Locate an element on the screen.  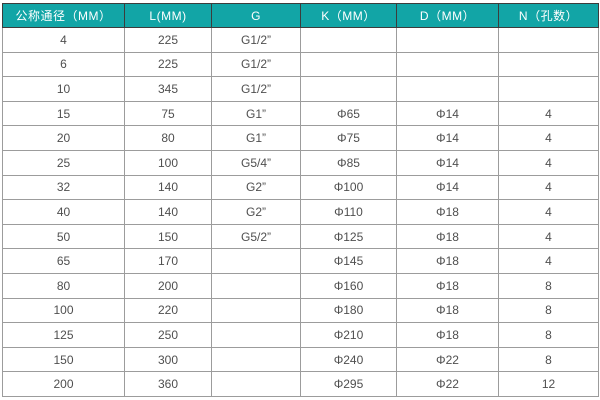
table-row: 200 360 Φ295 Φ22 12 is located at coordinates (300, 384).